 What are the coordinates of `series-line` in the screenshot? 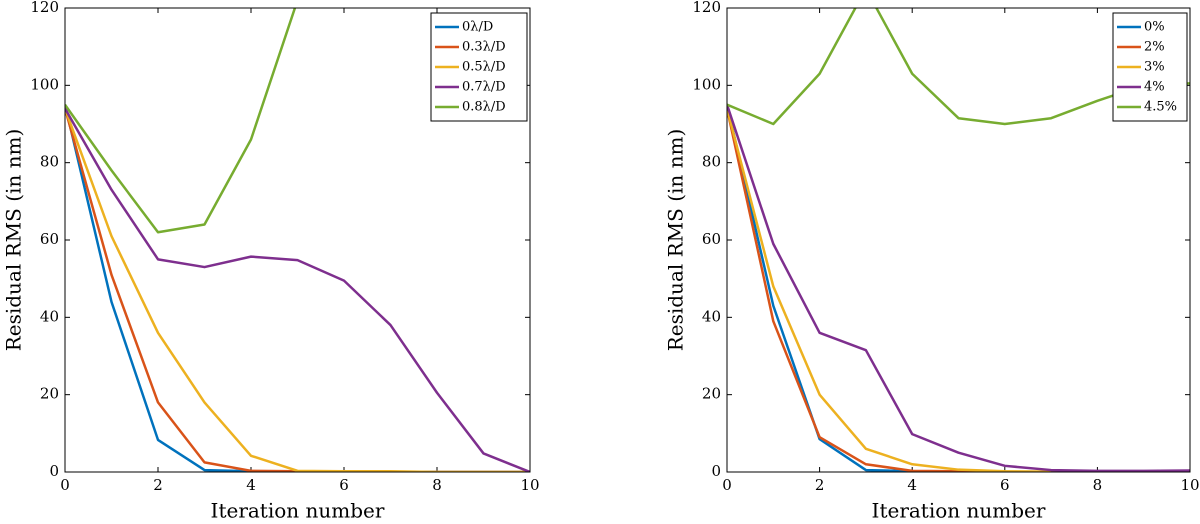 It's located at (181, 121).